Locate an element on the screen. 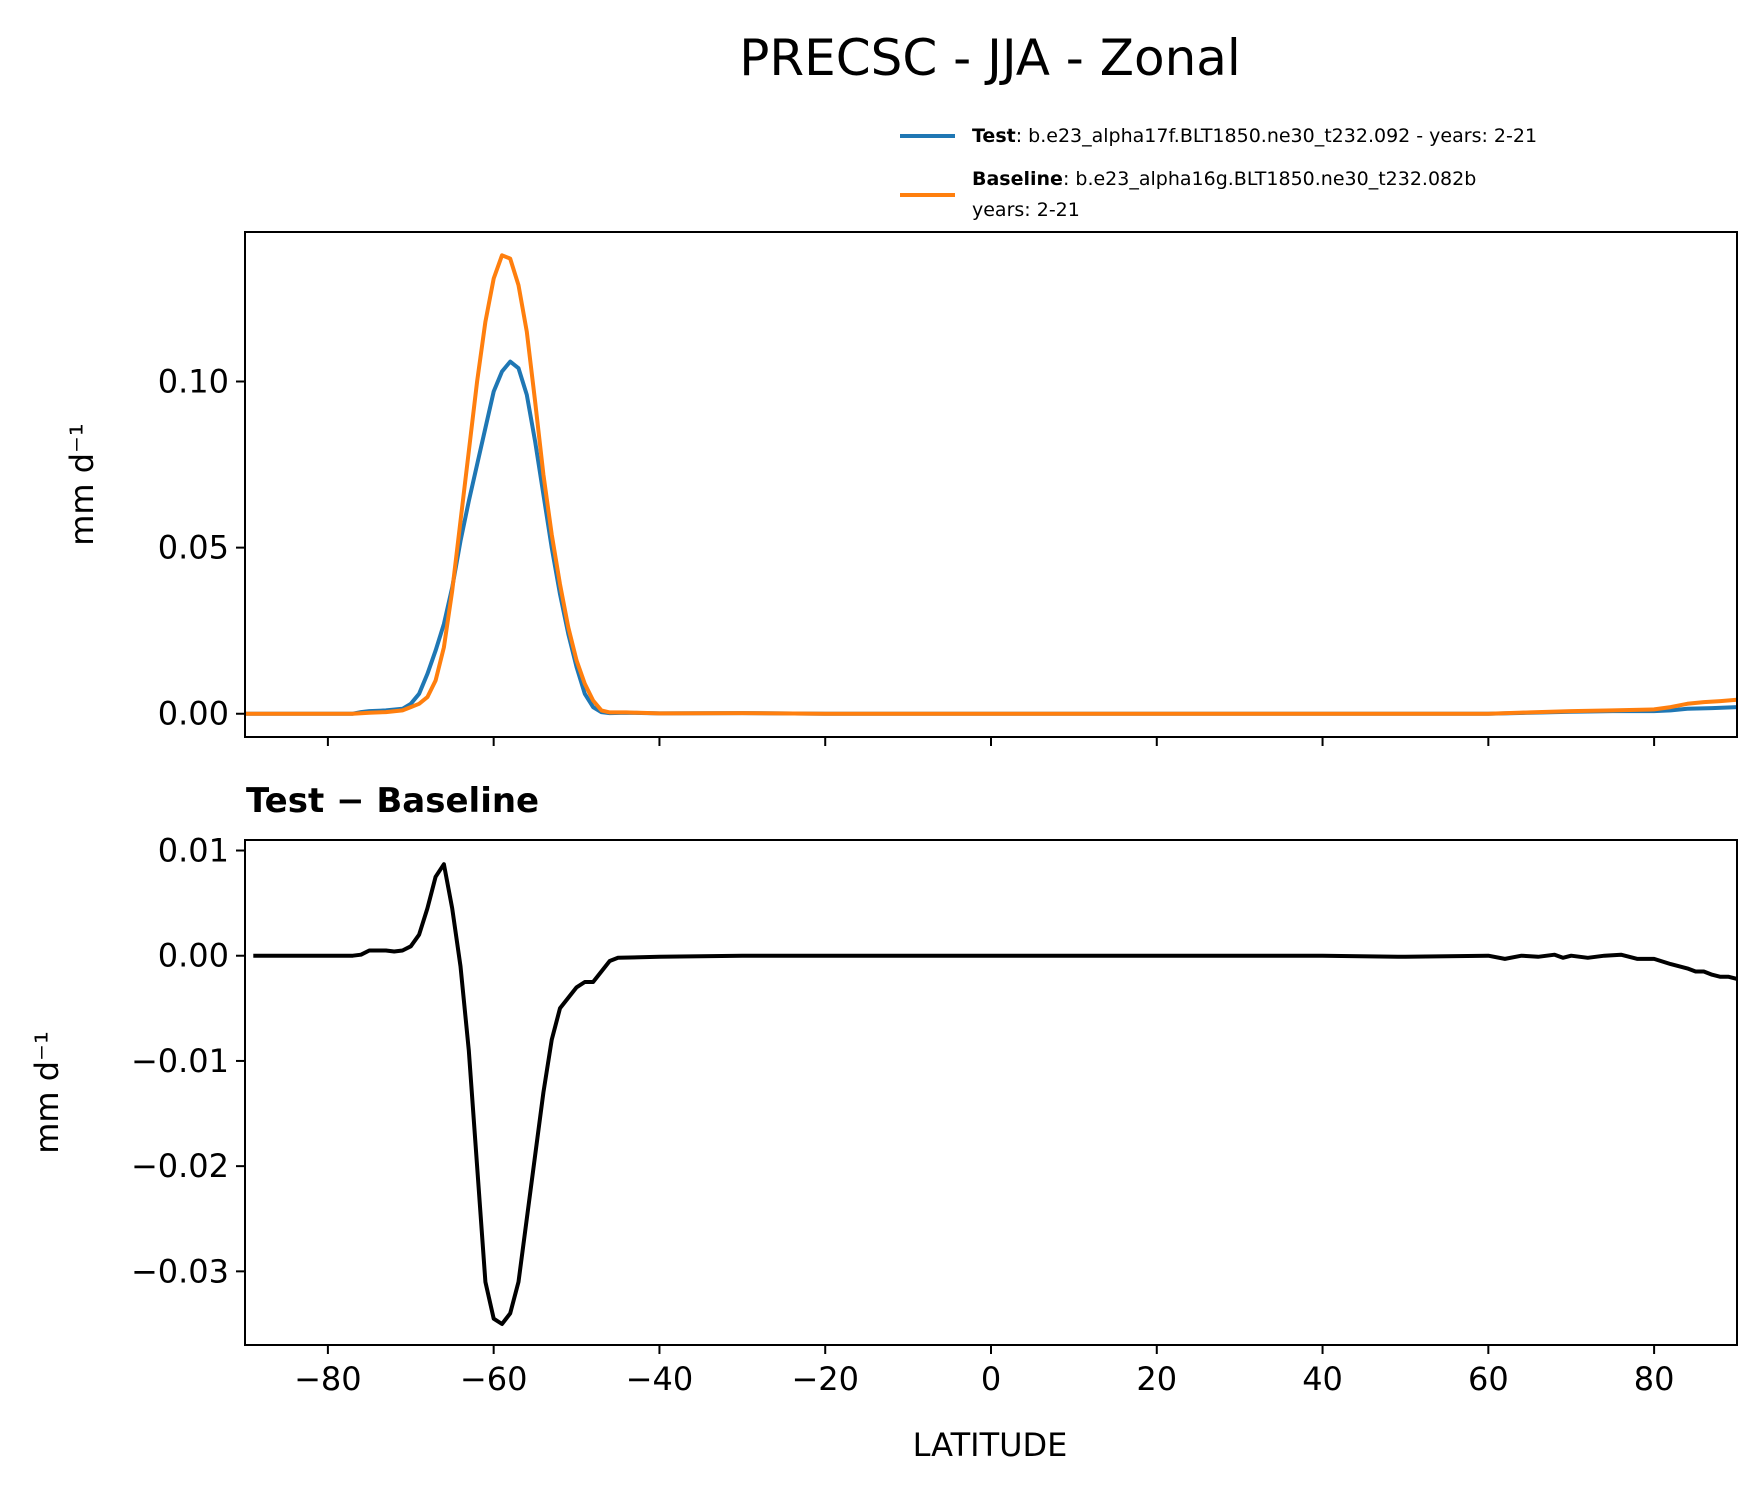  y-tick-label-1-0: 0.01 is located at coordinates (193, 851).